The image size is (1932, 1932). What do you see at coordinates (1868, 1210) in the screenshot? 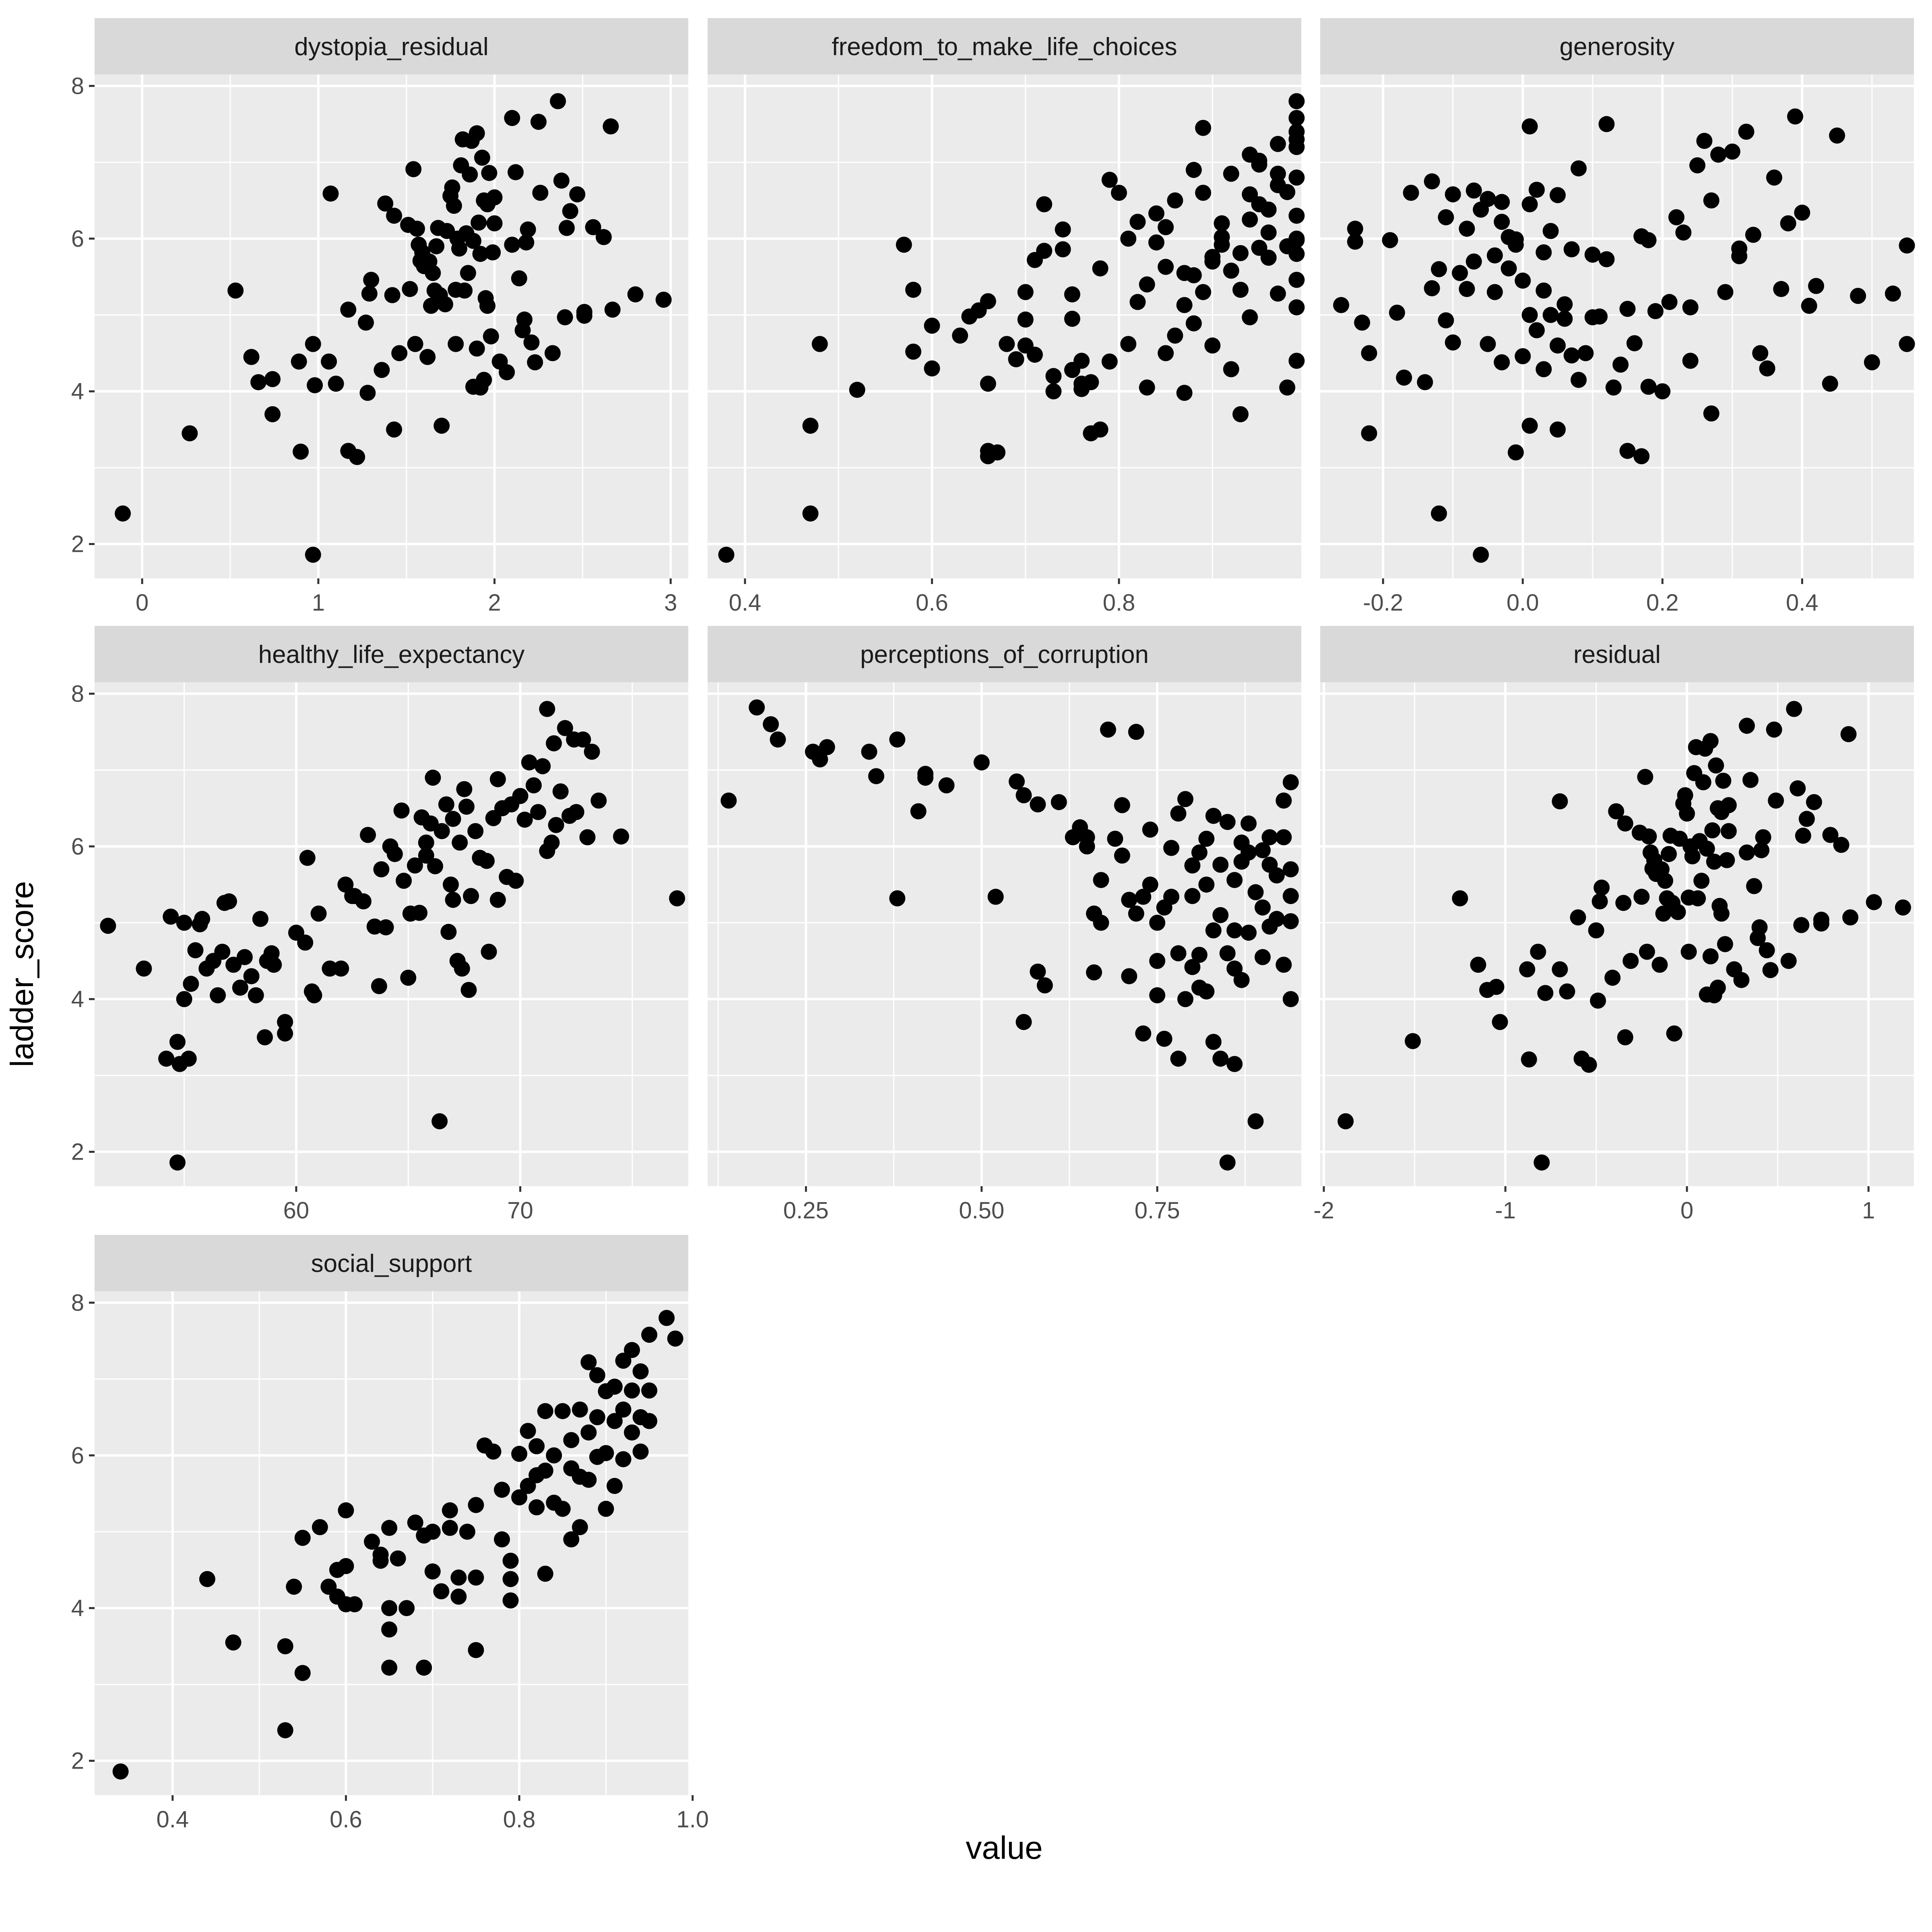
I see `x-tick-label: 1` at bounding box center [1868, 1210].